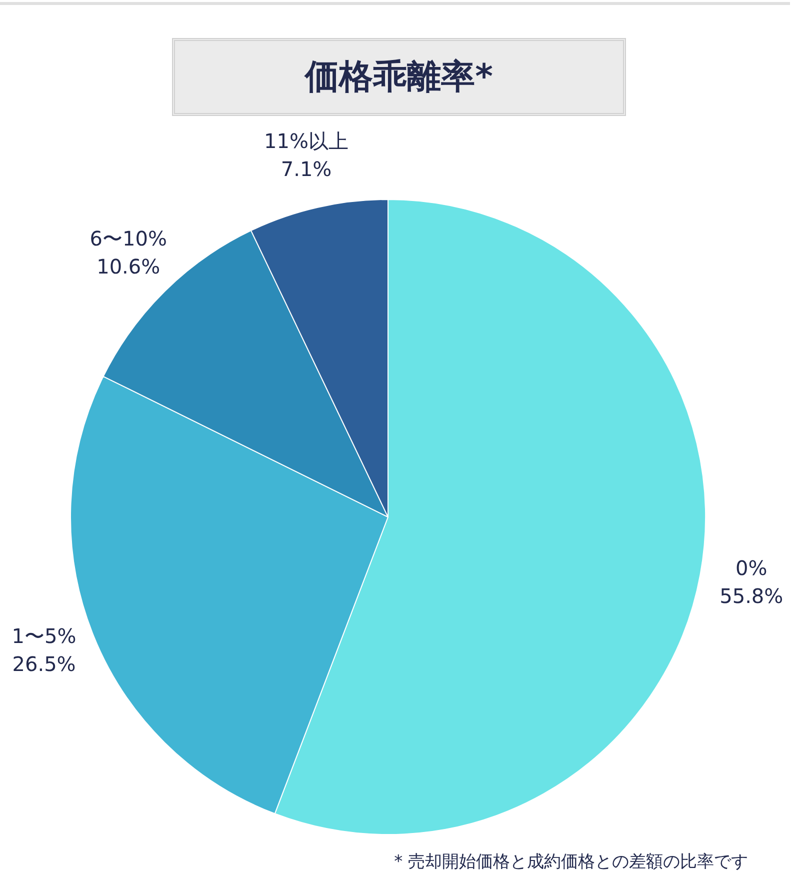  What do you see at coordinates (306, 168) in the screenshot?
I see `data-label: 7.1%` at bounding box center [306, 168].